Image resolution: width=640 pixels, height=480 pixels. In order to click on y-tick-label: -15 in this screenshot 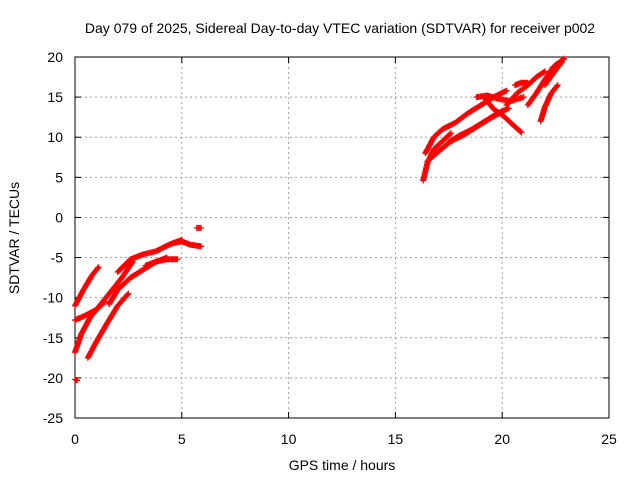, I will do `click(53, 338)`.